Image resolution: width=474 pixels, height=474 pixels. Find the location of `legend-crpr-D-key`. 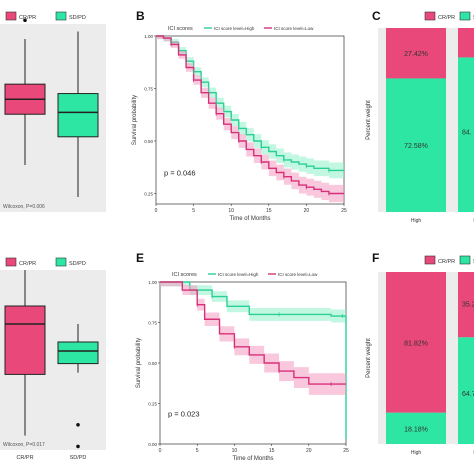

legend-crpr-D-key is located at coordinates (11, 262).